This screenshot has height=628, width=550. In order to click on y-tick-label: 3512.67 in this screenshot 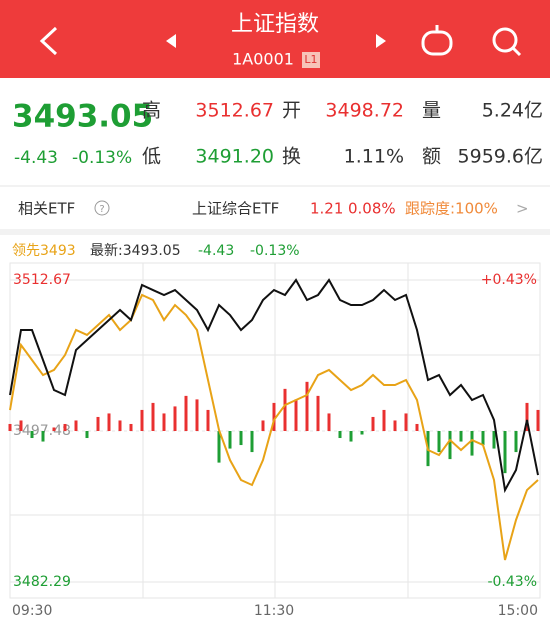, I will do `click(42, 280)`.